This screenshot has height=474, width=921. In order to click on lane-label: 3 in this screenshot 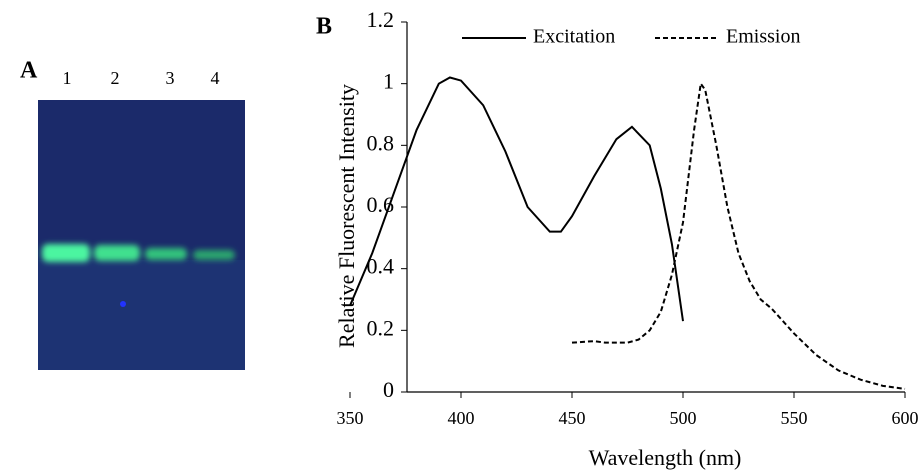, I will do `click(170, 78)`.